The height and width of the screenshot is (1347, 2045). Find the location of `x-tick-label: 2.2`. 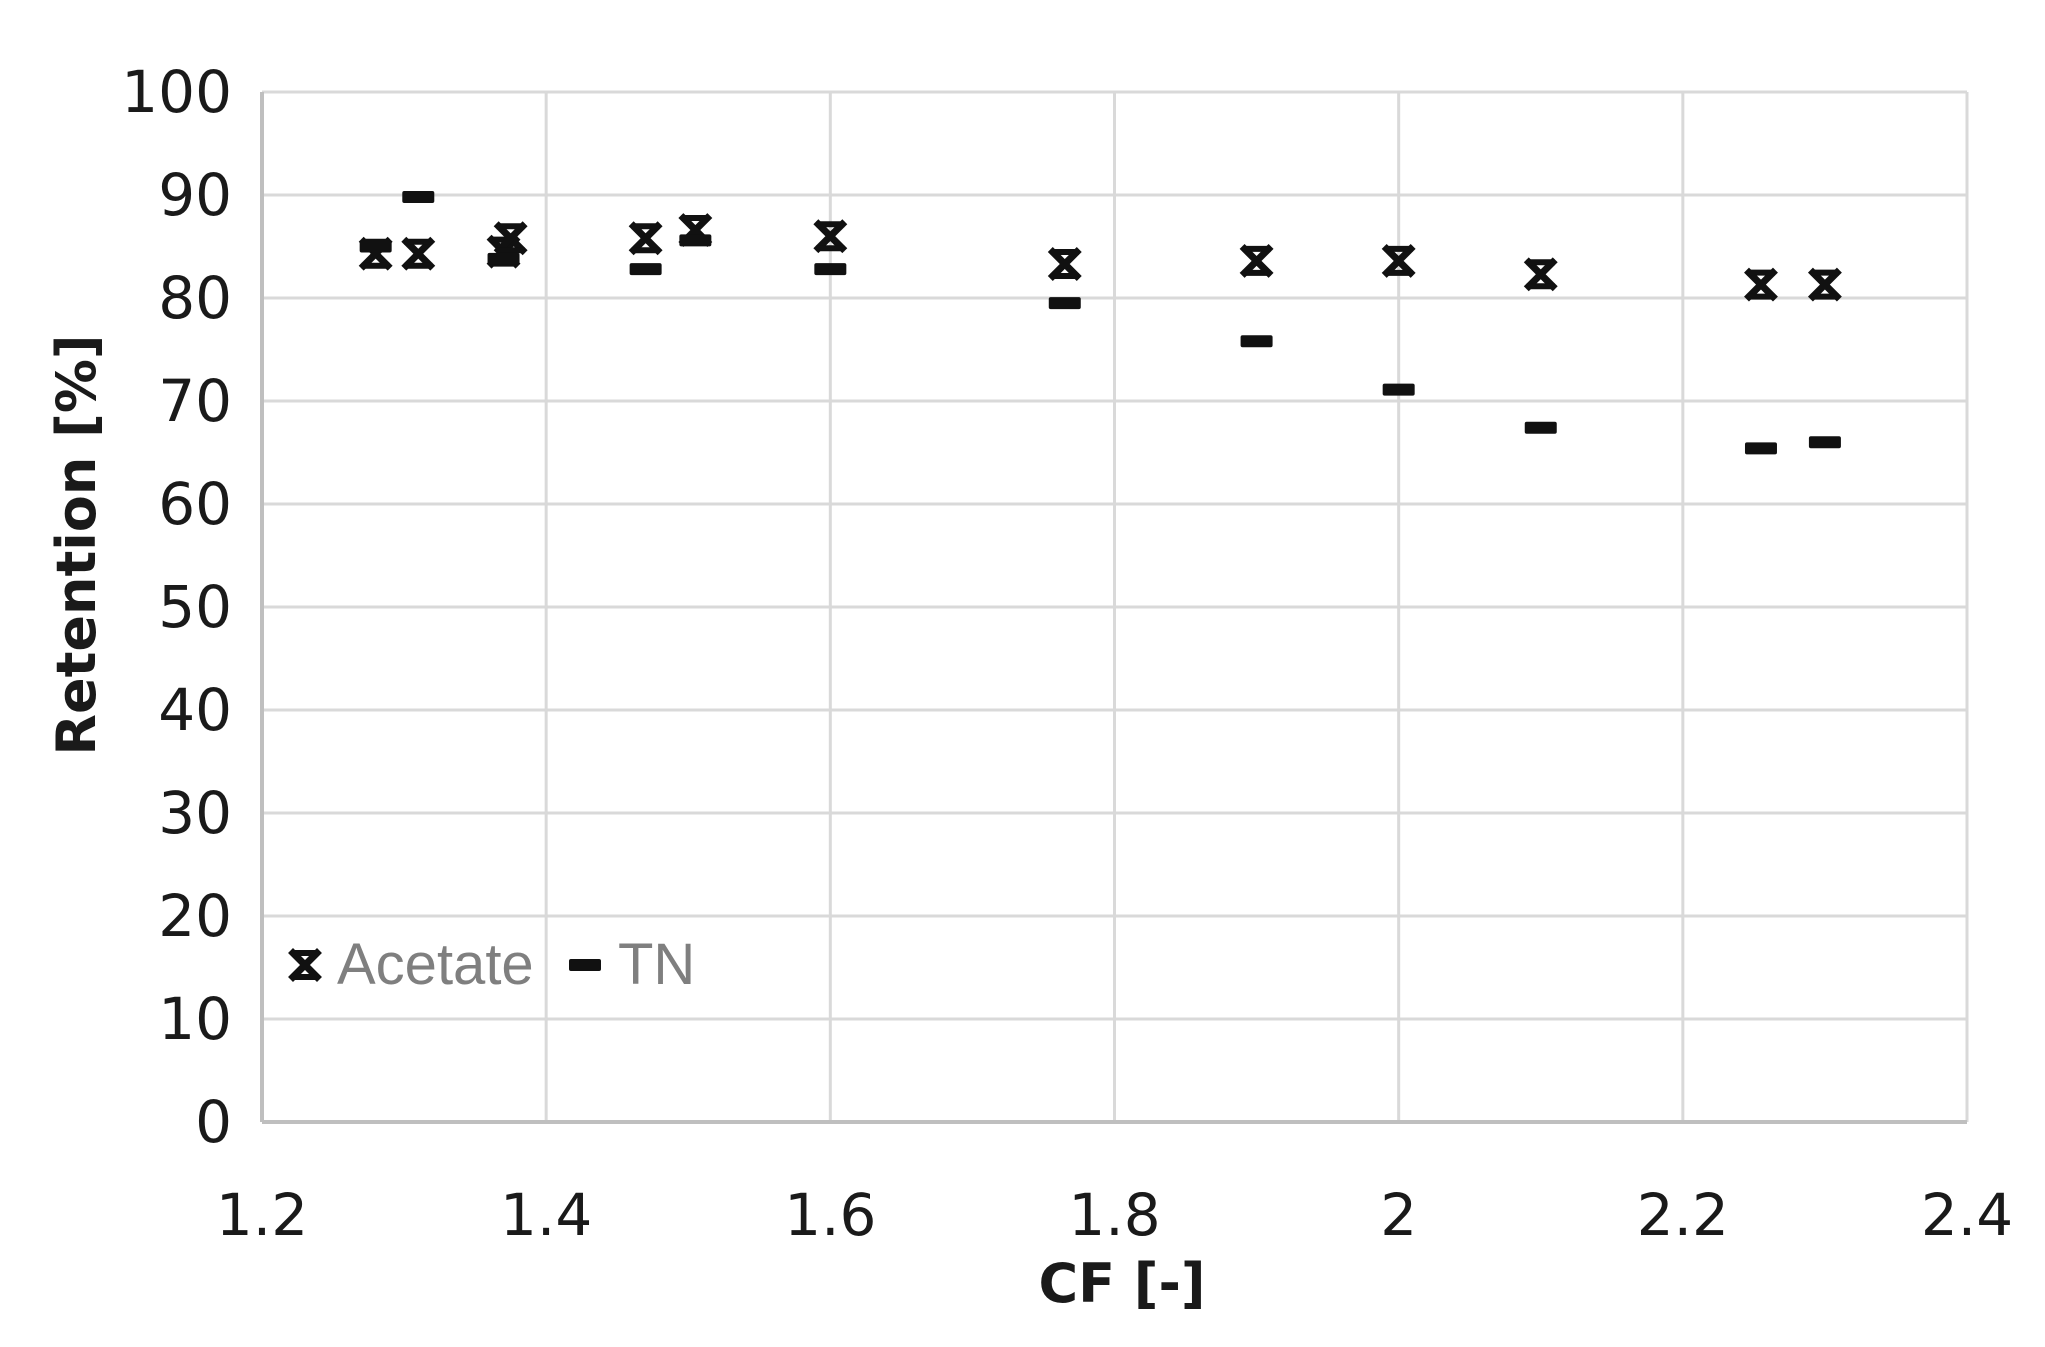

x-tick-label: 2.2 is located at coordinates (1683, 1215).